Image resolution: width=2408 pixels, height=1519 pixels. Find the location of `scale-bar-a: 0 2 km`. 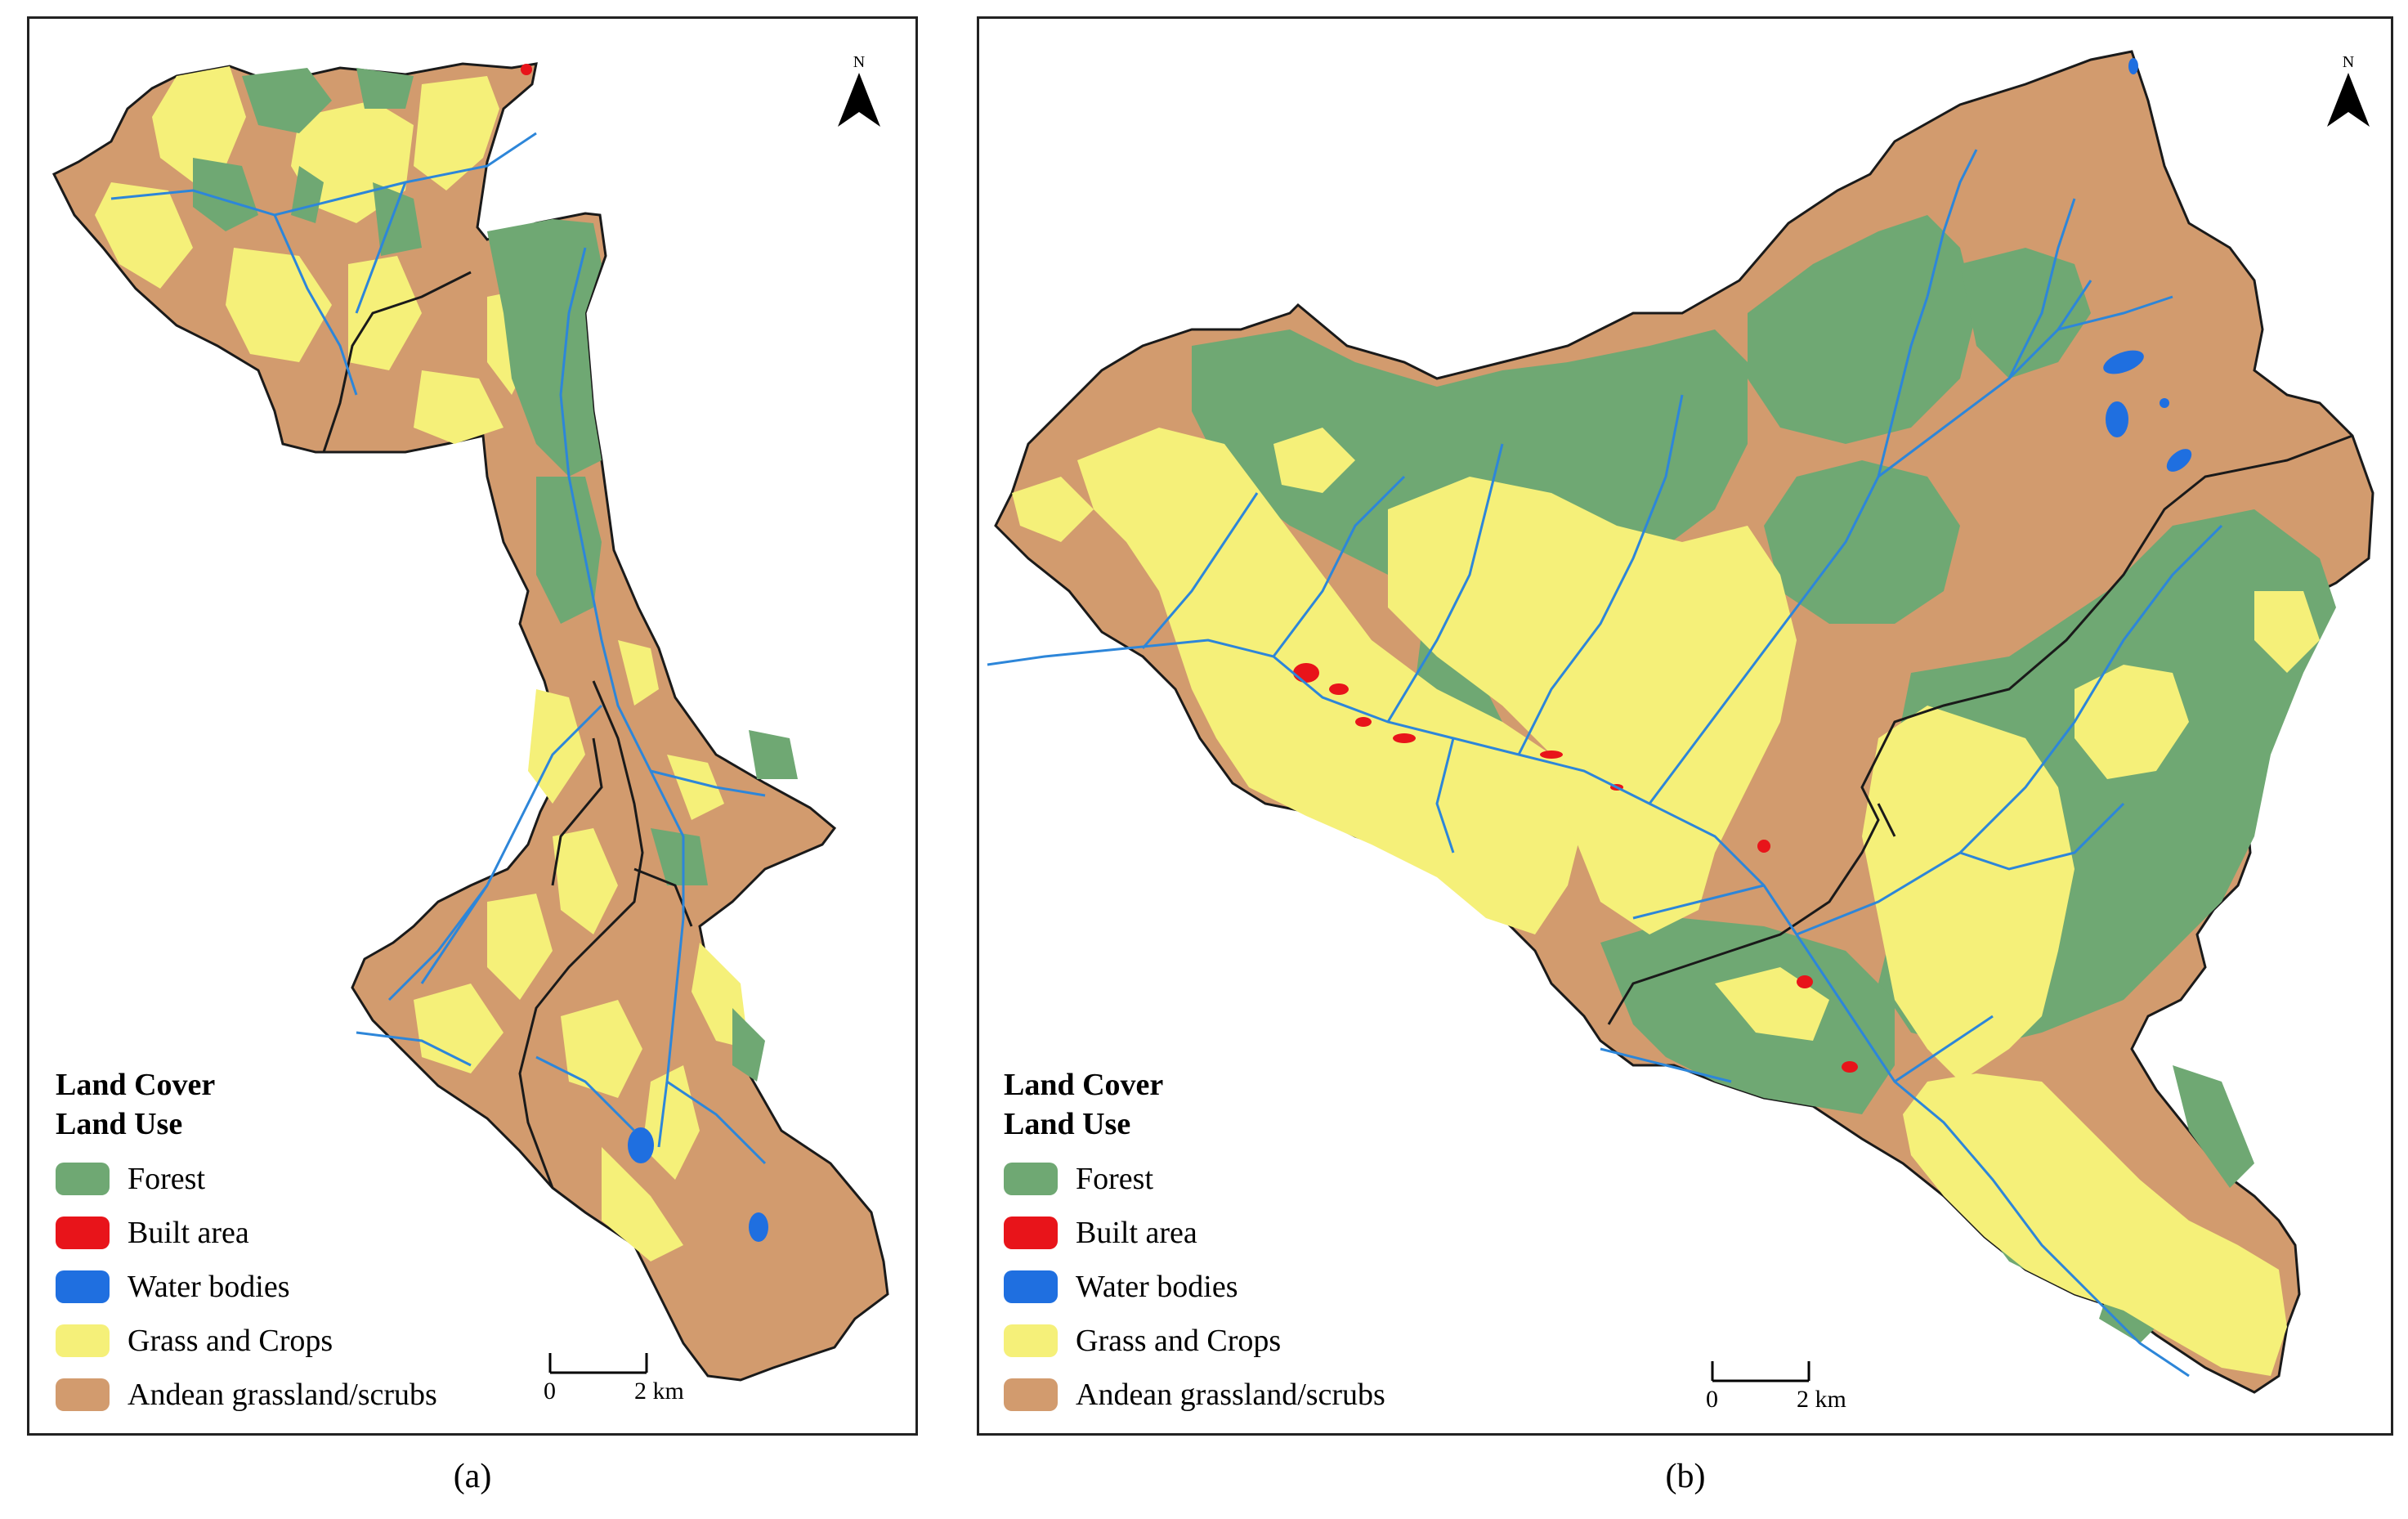

scale-bar-a: 0 2 km is located at coordinates (614, 1384).